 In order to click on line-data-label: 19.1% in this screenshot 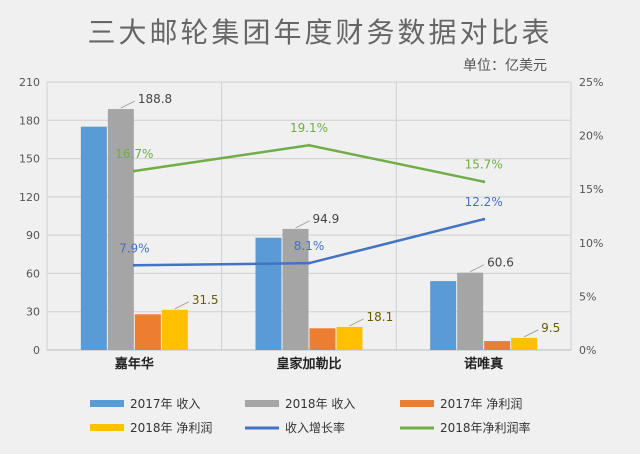, I will do `click(309, 128)`.